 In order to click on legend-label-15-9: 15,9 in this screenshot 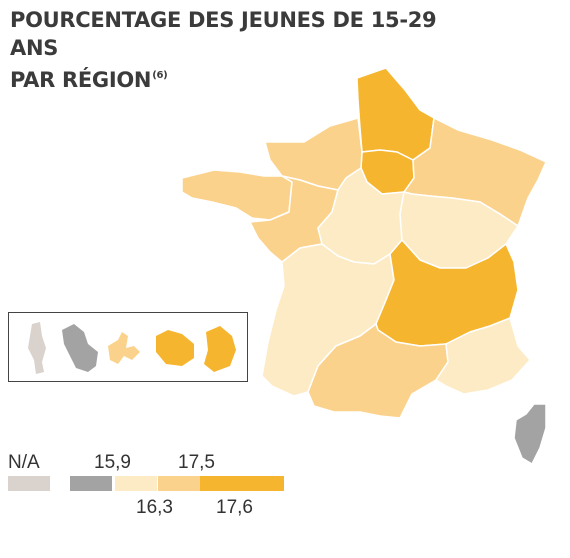, I will do `click(112, 462)`.